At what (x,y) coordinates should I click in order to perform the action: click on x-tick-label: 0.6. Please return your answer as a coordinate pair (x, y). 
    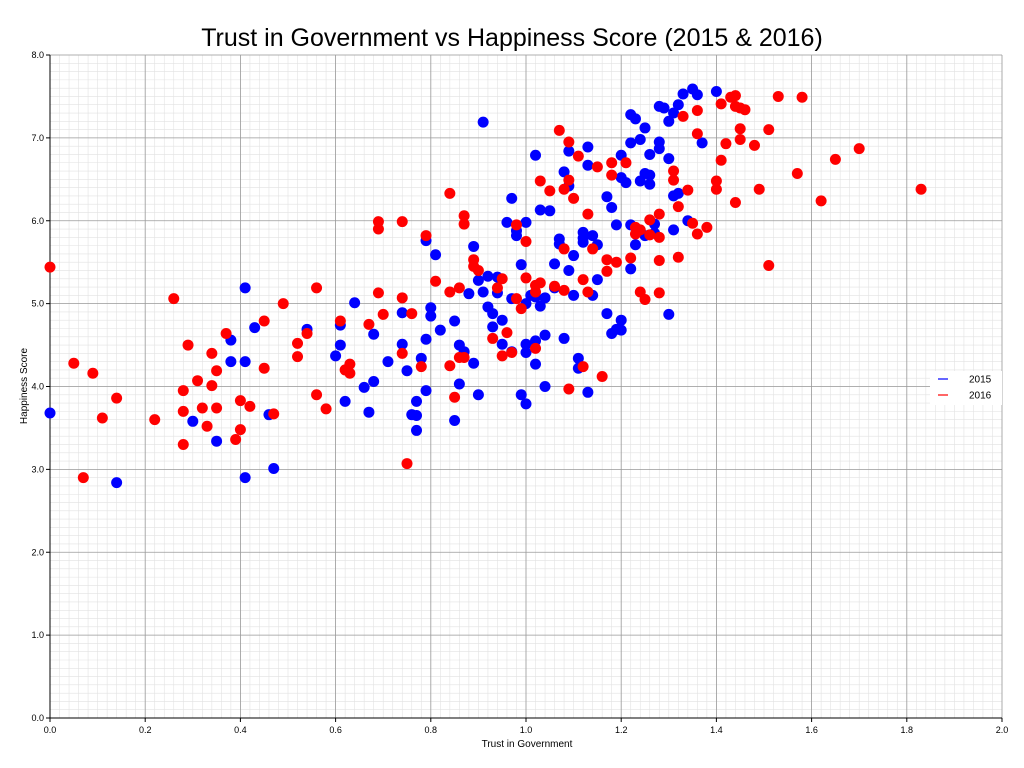
    Looking at the image, I should click on (335, 730).